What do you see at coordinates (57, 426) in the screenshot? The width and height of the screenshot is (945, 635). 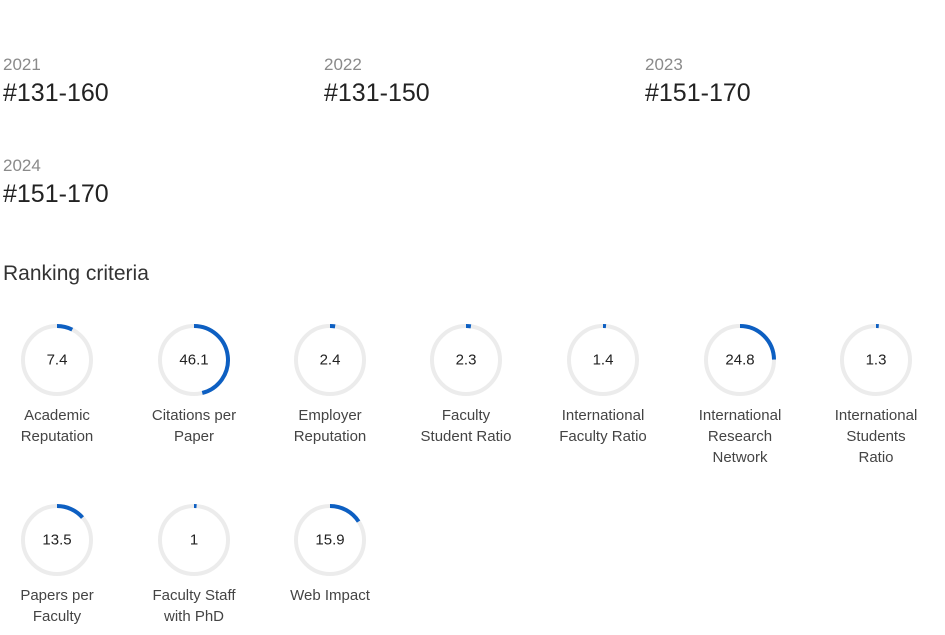 I see `criterion-label: Academic Reputation` at bounding box center [57, 426].